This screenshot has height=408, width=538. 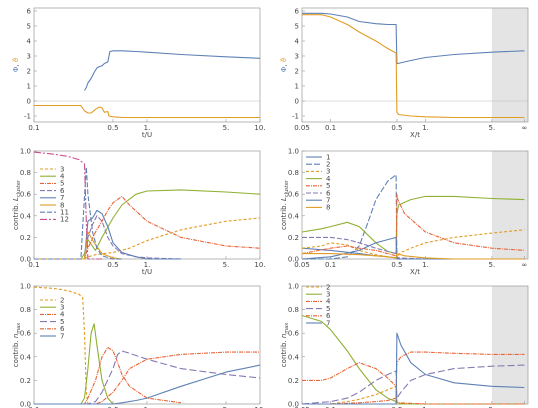 I want to click on y-tick-label: 1, so click(x=297, y=87).